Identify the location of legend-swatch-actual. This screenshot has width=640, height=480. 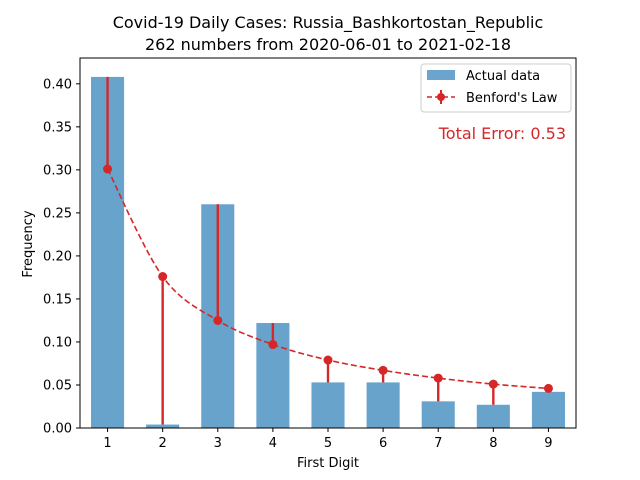
(441, 75).